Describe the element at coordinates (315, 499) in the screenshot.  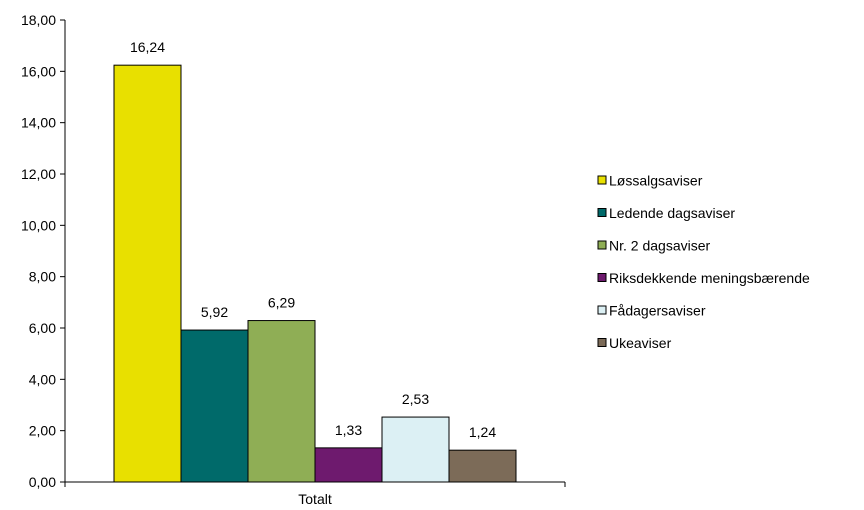
I see `x-tick-label: Totalt` at that location.